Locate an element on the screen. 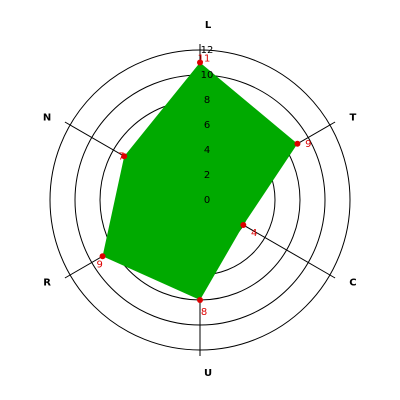 The height and width of the screenshot is (400, 400). category-label: T is located at coordinates (352, 118).